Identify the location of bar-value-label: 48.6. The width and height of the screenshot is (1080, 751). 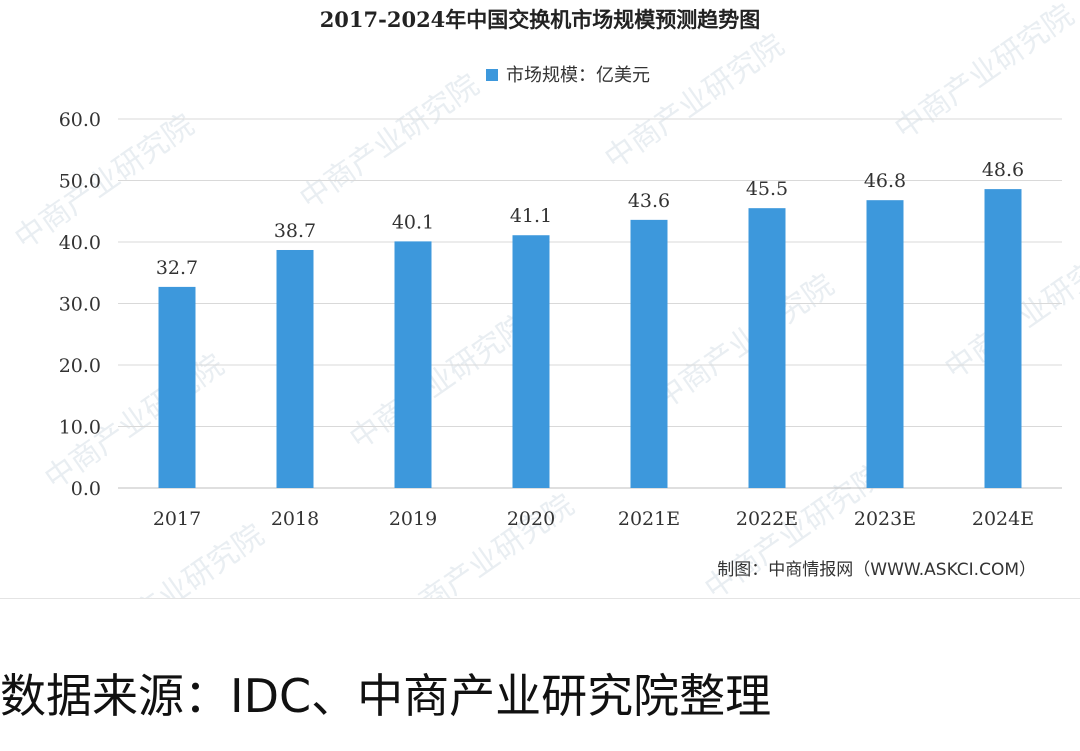
(1003, 170).